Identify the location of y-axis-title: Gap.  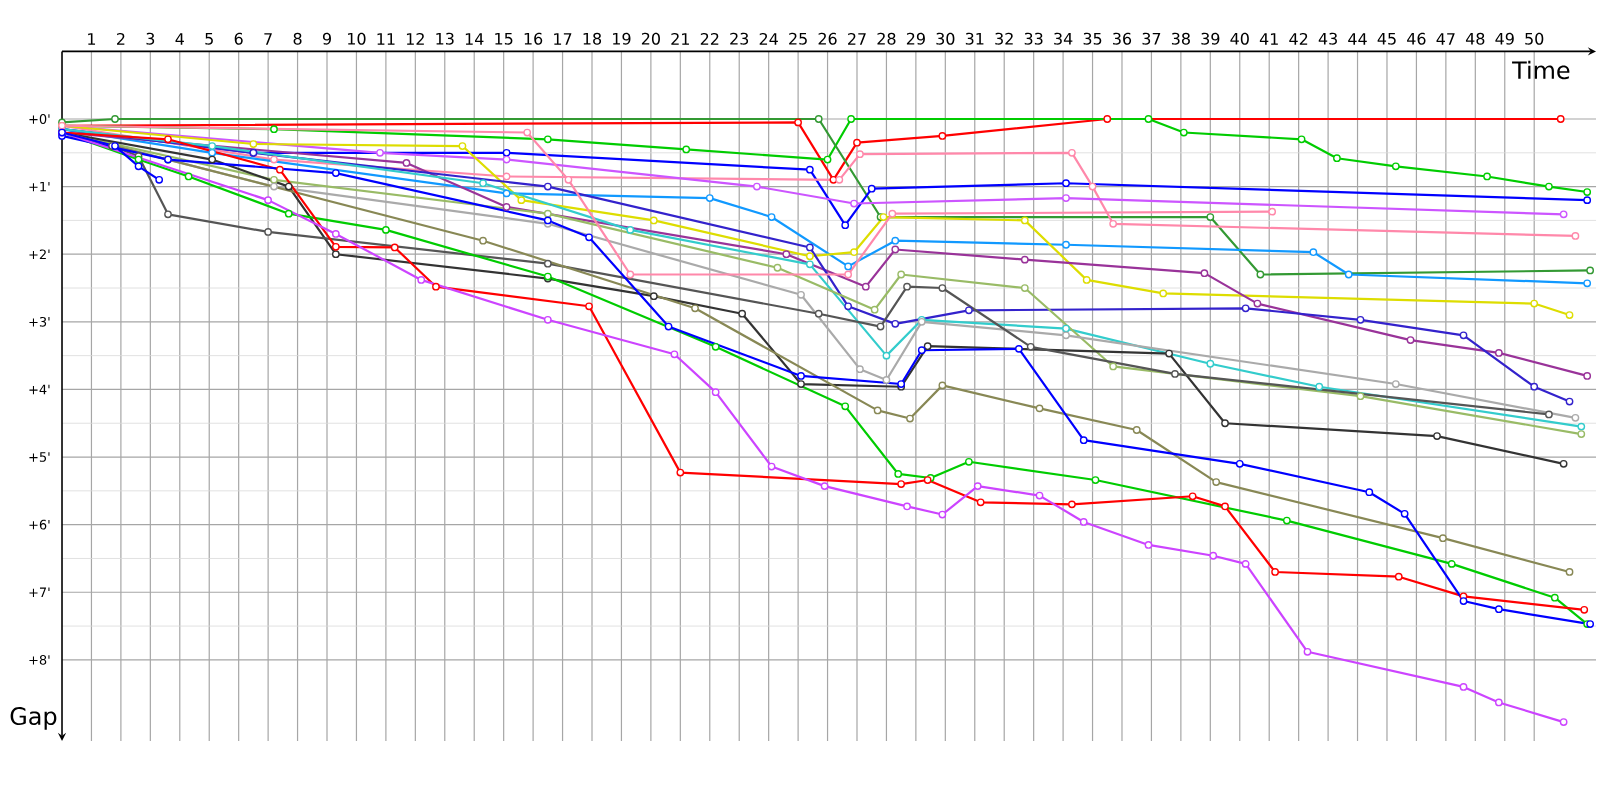
(33, 718).